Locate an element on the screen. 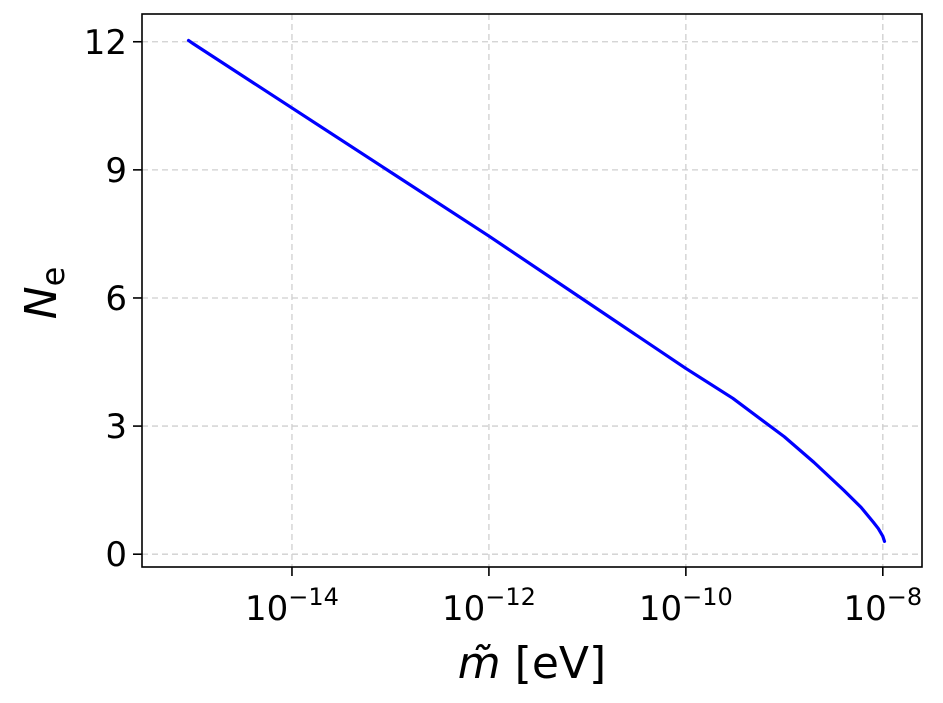  y-tick-label: 3 is located at coordinates (116, 427).